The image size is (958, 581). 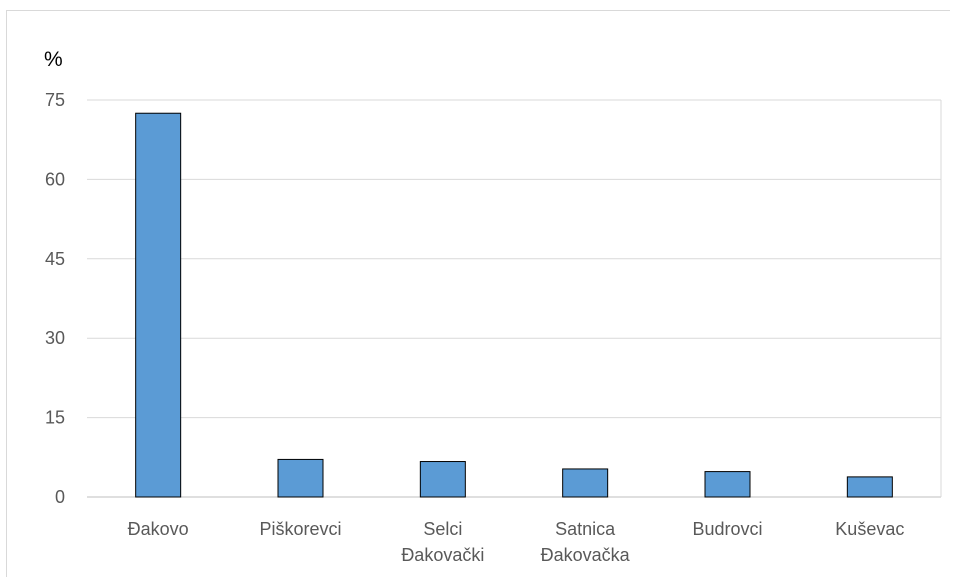 I want to click on y-tick-label-75: 75, so click(x=55, y=100).